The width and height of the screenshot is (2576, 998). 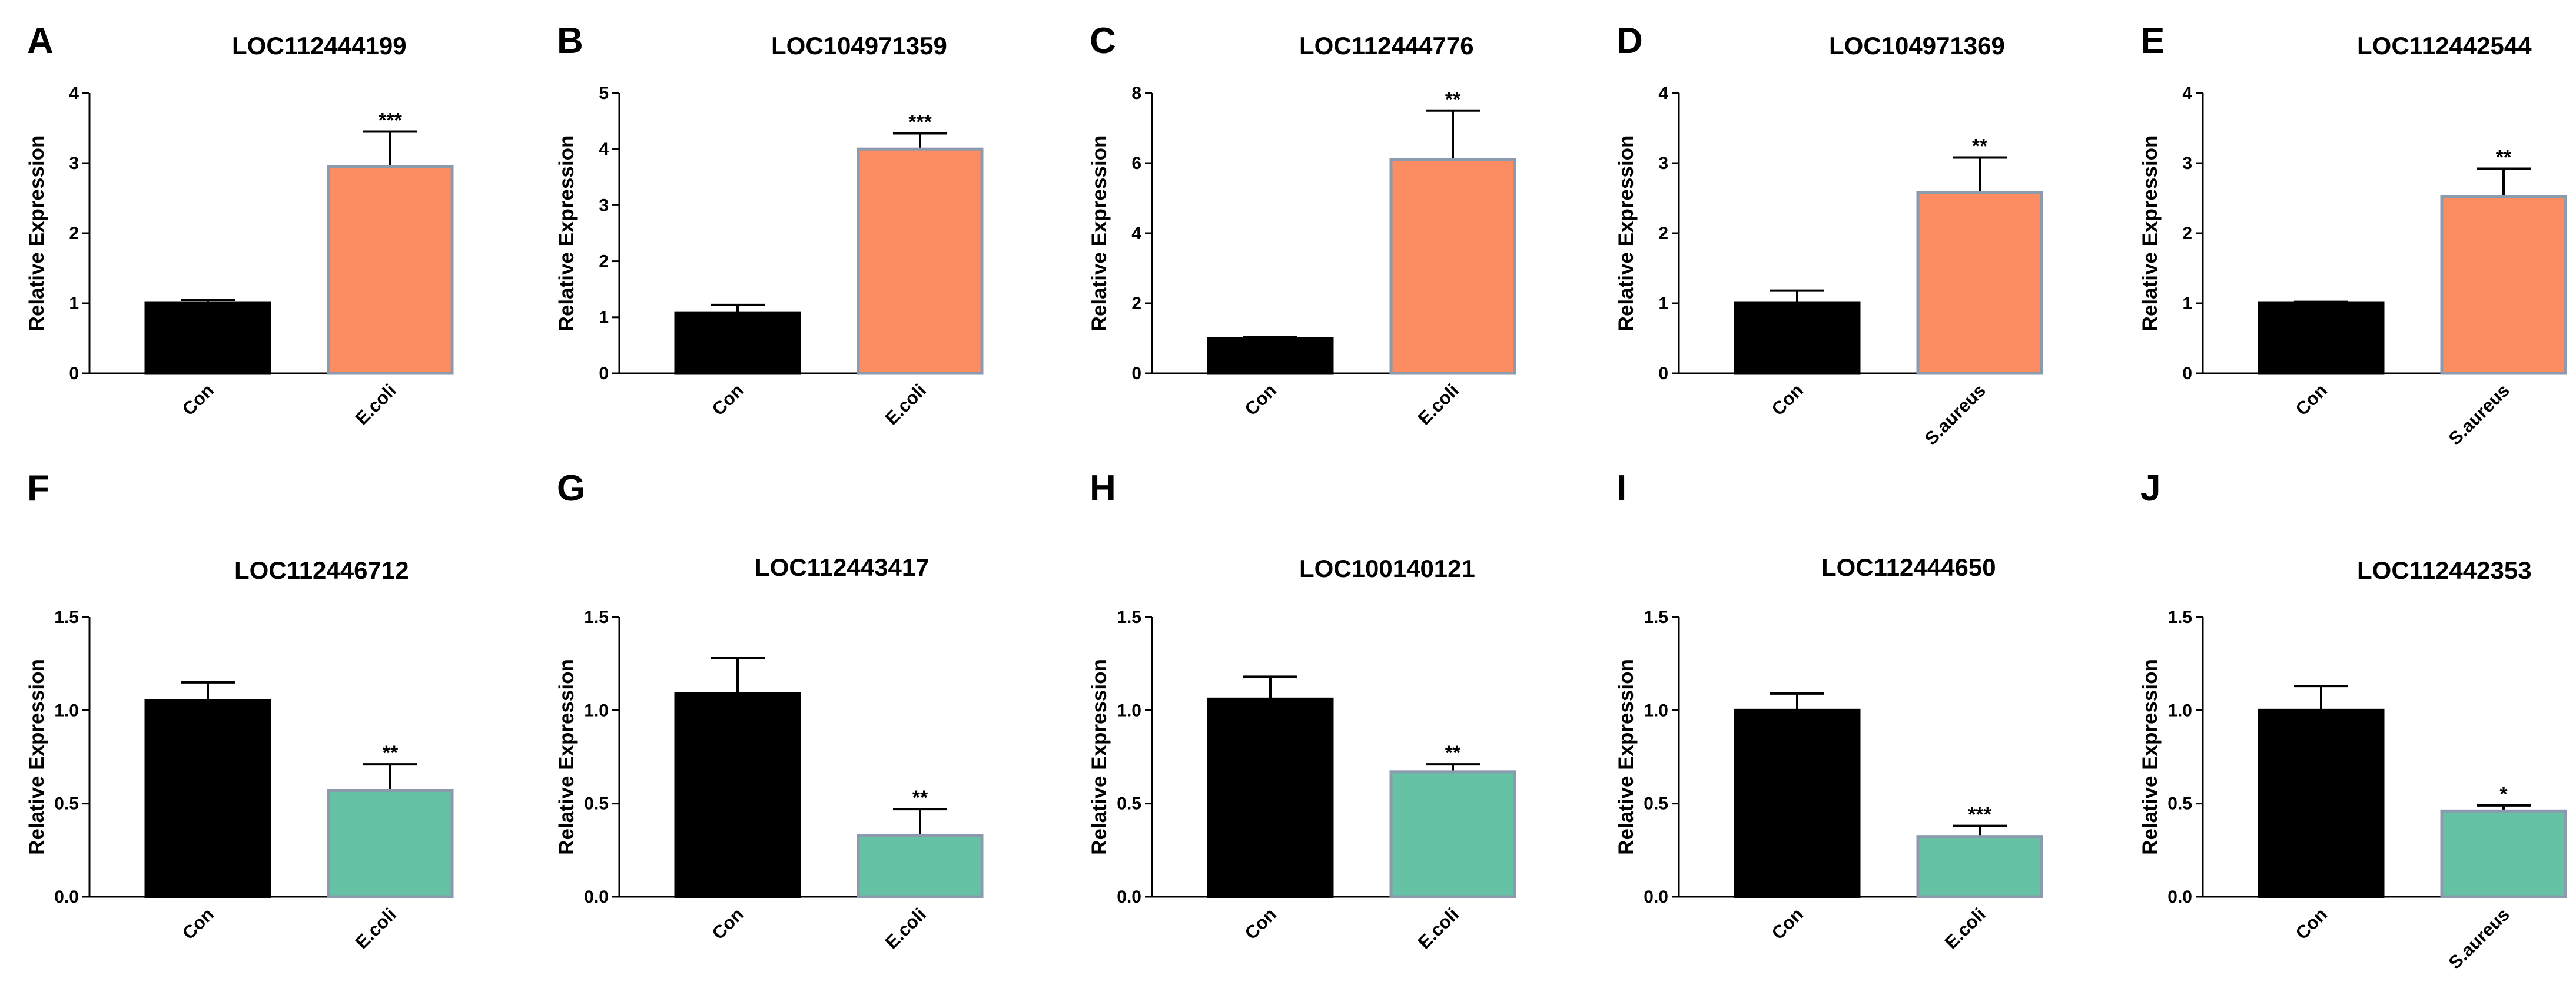 What do you see at coordinates (1621, 488) in the screenshot?
I see `panel-letter: I` at bounding box center [1621, 488].